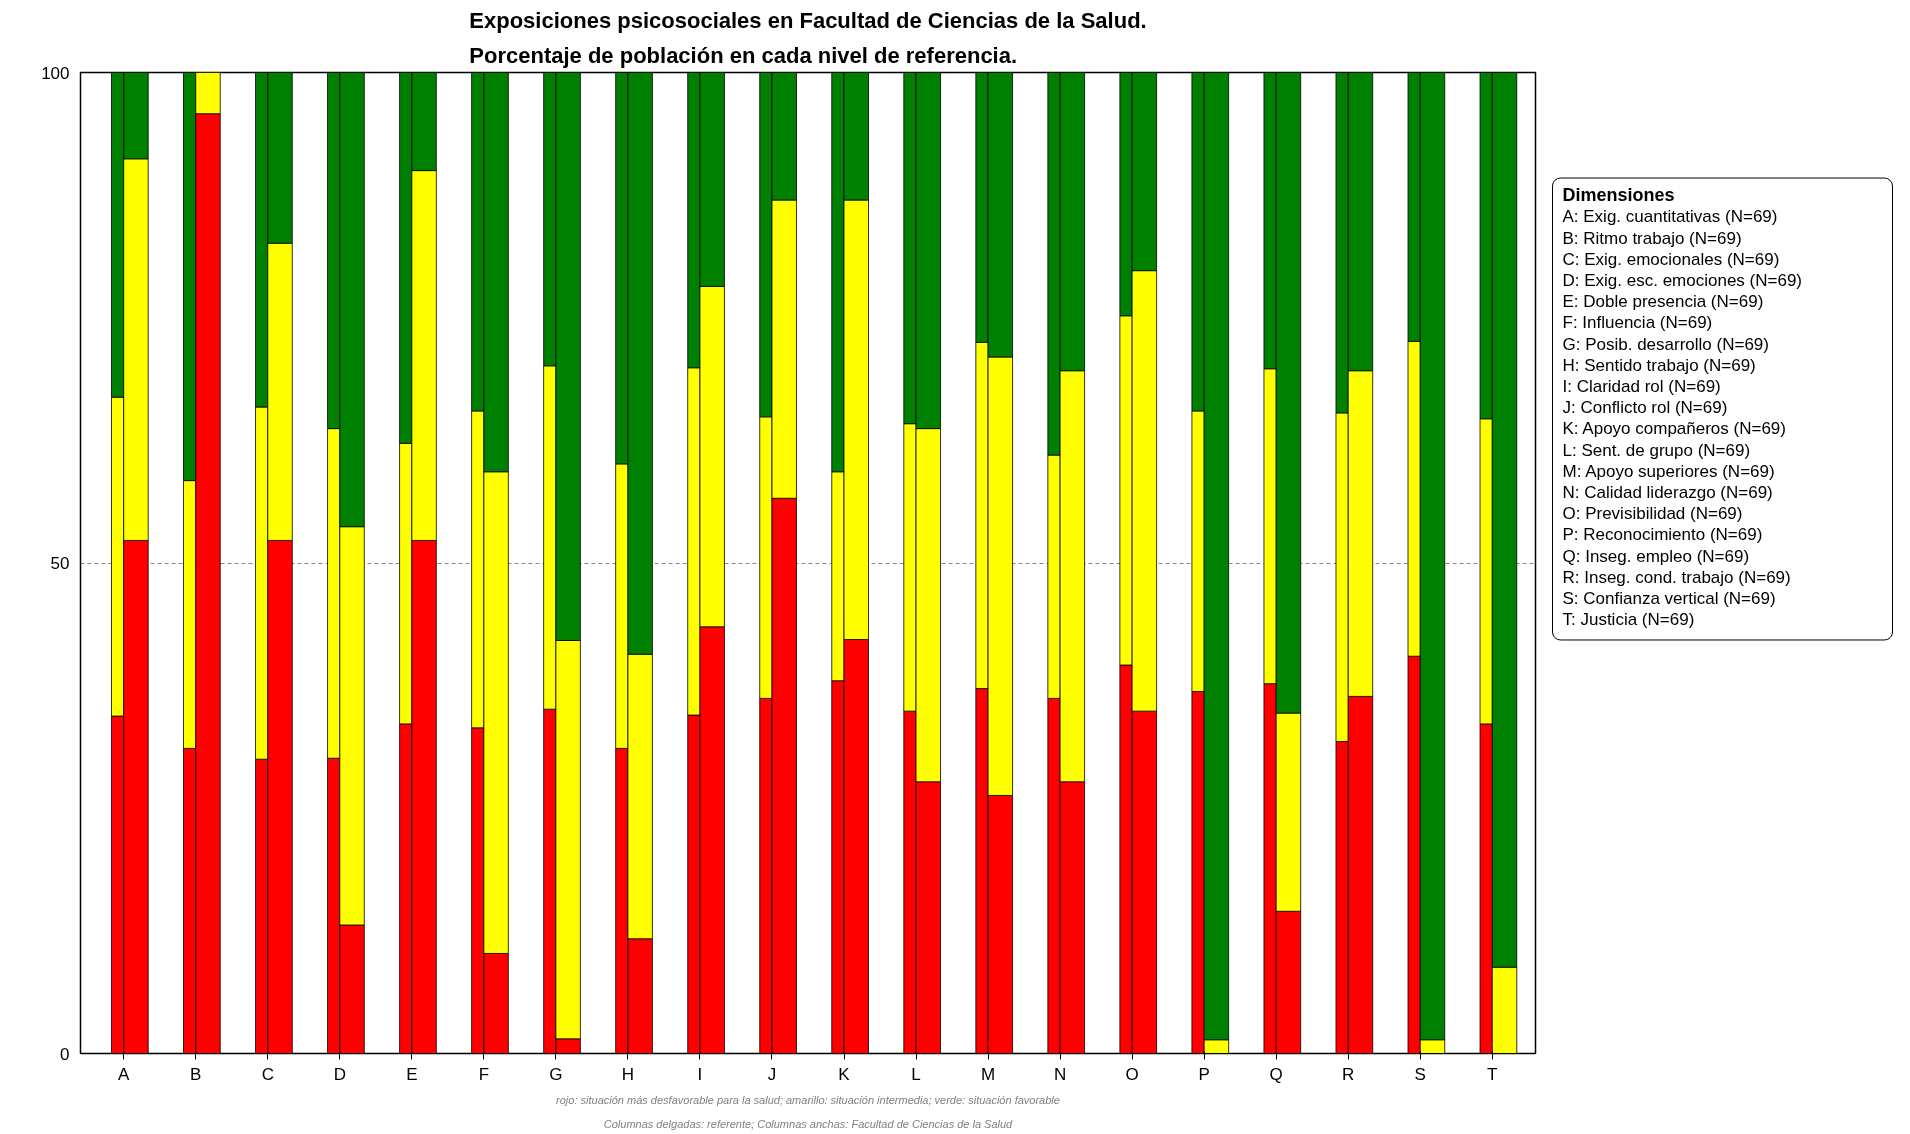 This screenshot has height=1134, width=1910. I want to click on text: J: Conflicto rol (N=69), so click(1645, 408).